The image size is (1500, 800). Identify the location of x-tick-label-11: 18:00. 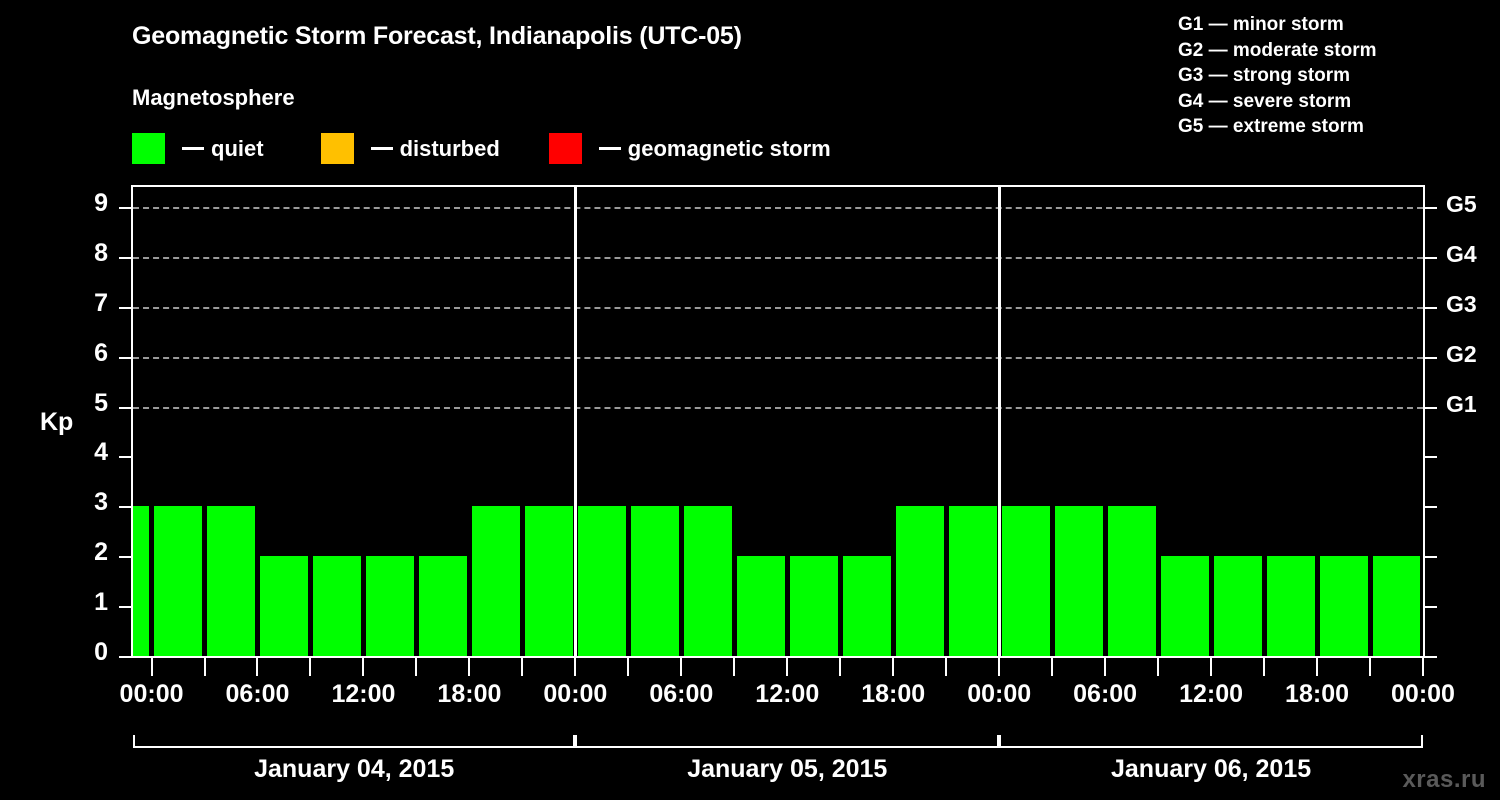
(1317, 694).